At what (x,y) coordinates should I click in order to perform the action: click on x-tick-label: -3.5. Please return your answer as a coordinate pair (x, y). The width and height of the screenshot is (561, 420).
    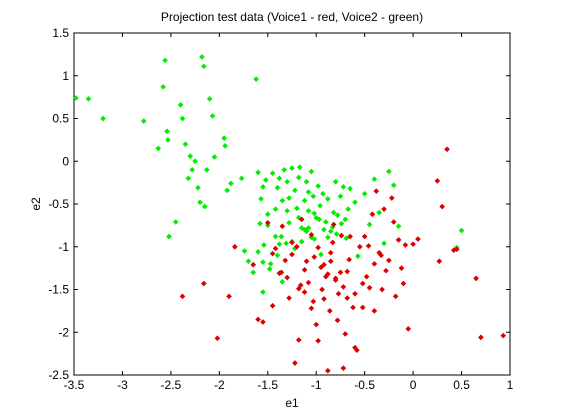
    Looking at the image, I should click on (74, 385).